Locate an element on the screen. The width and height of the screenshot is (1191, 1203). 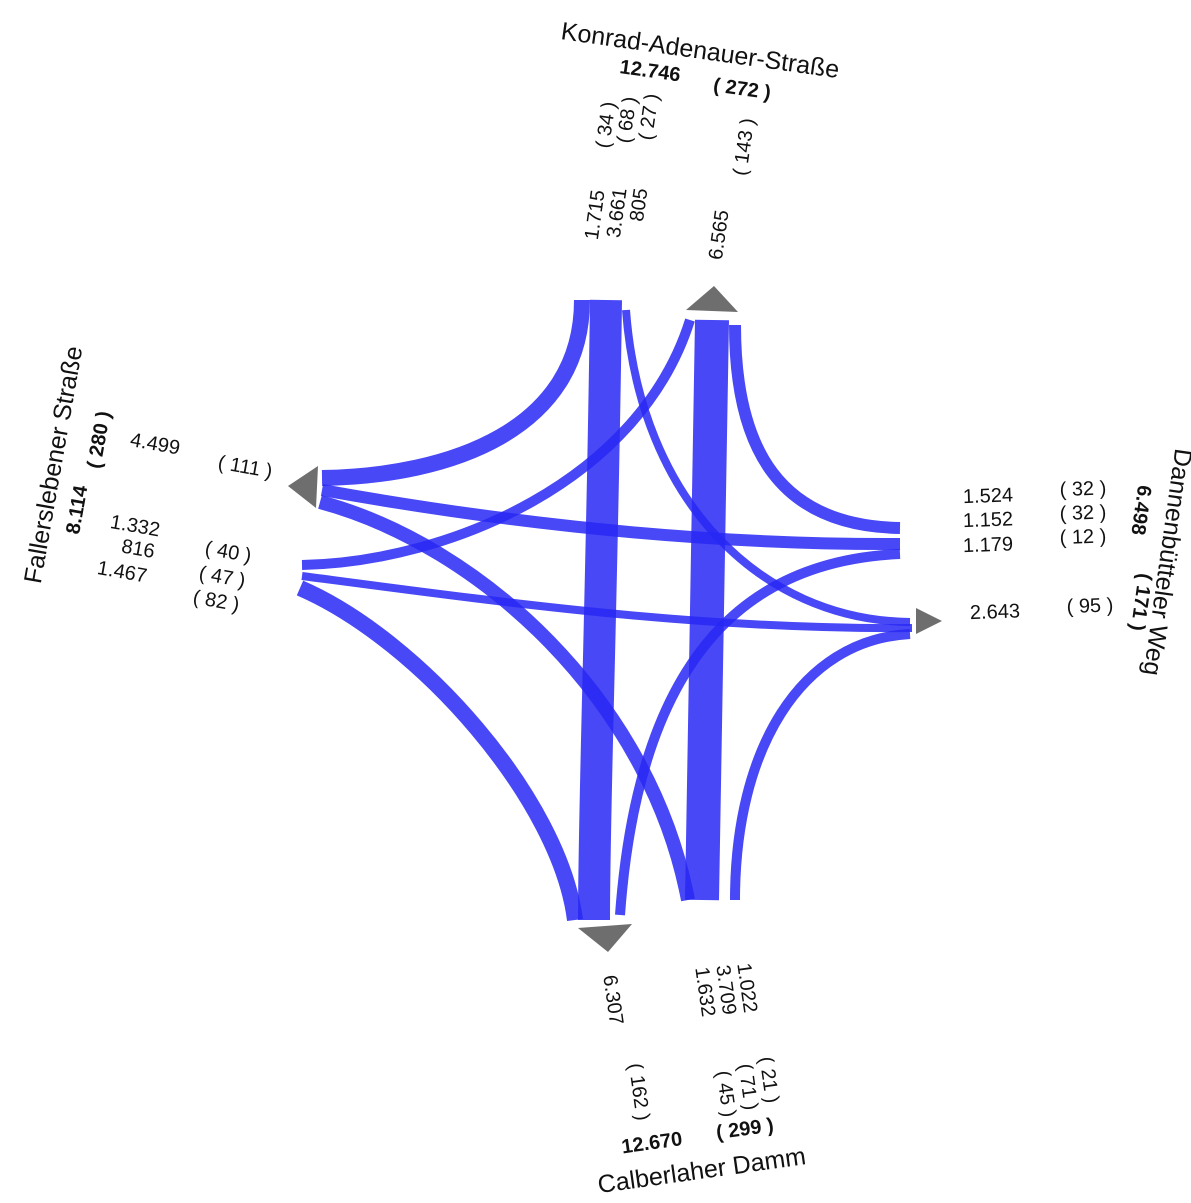
inflow: 1.152 is located at coordinates (988, 520).